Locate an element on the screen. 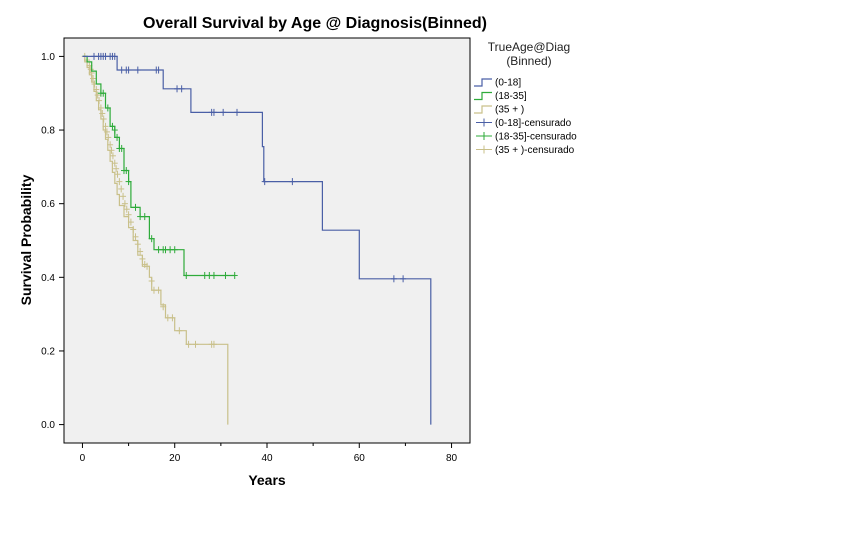 This screenshot has width=864, height=540. legend-item: (35 + )-censurado is located at coordinates (525, 150).